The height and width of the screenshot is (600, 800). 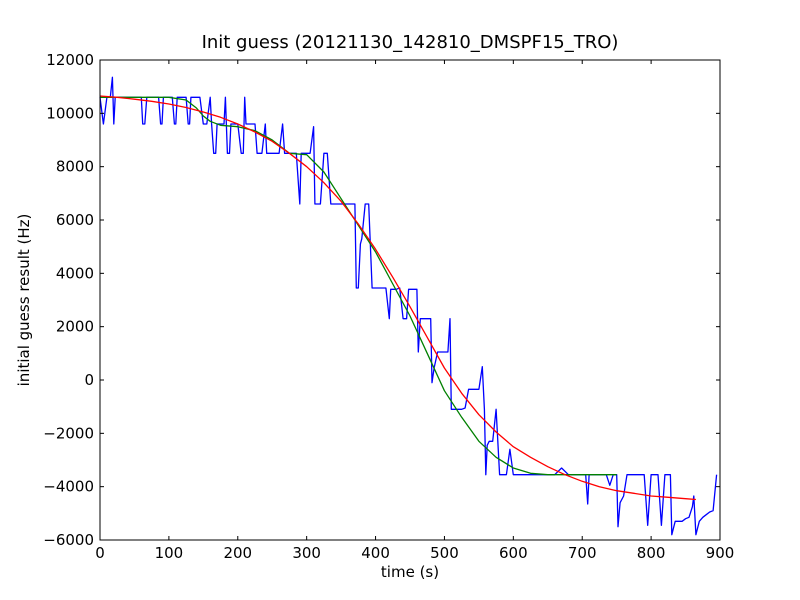 I want to click on x-tick-label: 500, so click(x=444, y=553).